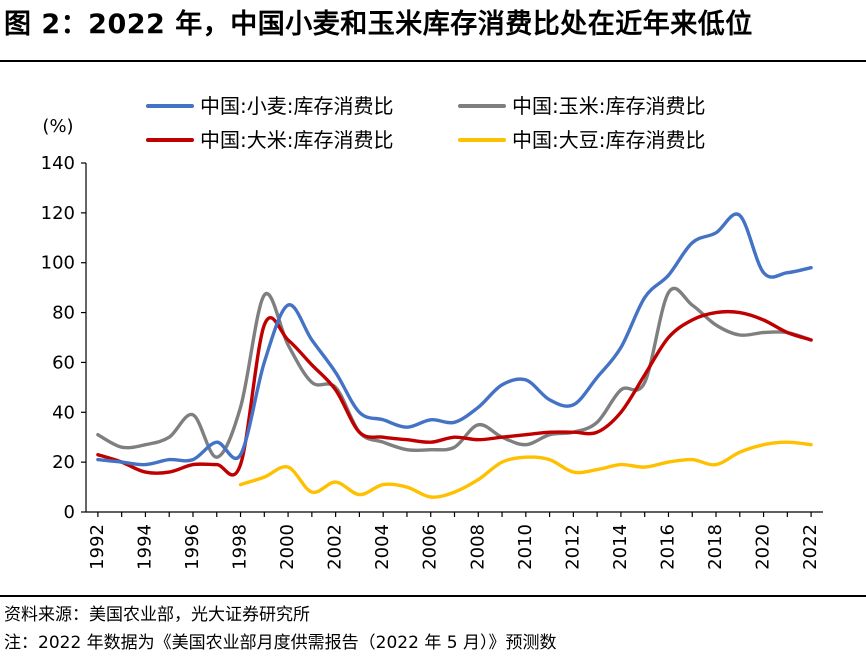 This screenshot has width=866, height=663. What do you see at coordinates (287, 547) in the screenshot?
I see `x-tick-label: 2000` at bounding box center [287, 547].